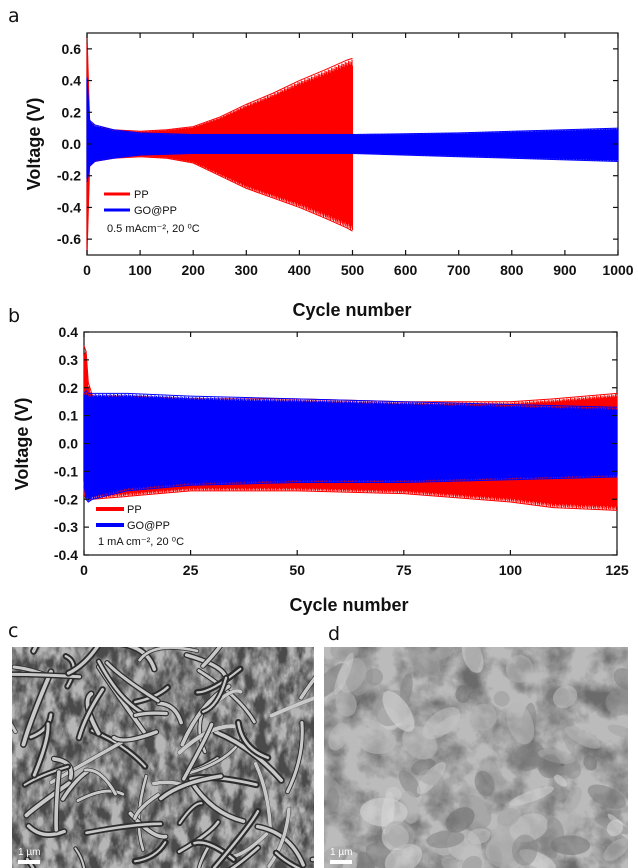  Describe the element at coordinates (14, 16) in the screenshot. I see `panel-label-a: a` at that location.